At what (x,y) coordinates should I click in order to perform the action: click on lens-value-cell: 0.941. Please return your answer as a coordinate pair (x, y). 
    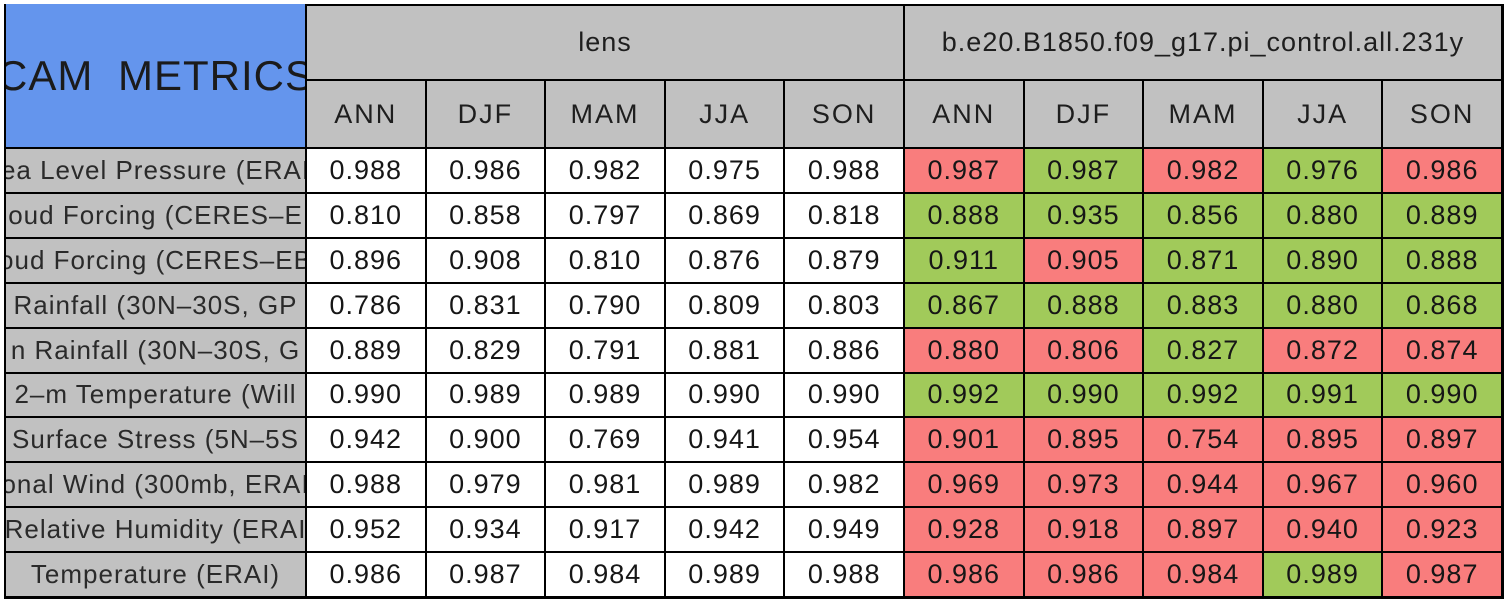
    Looking at the image, I should click on (724, 440).